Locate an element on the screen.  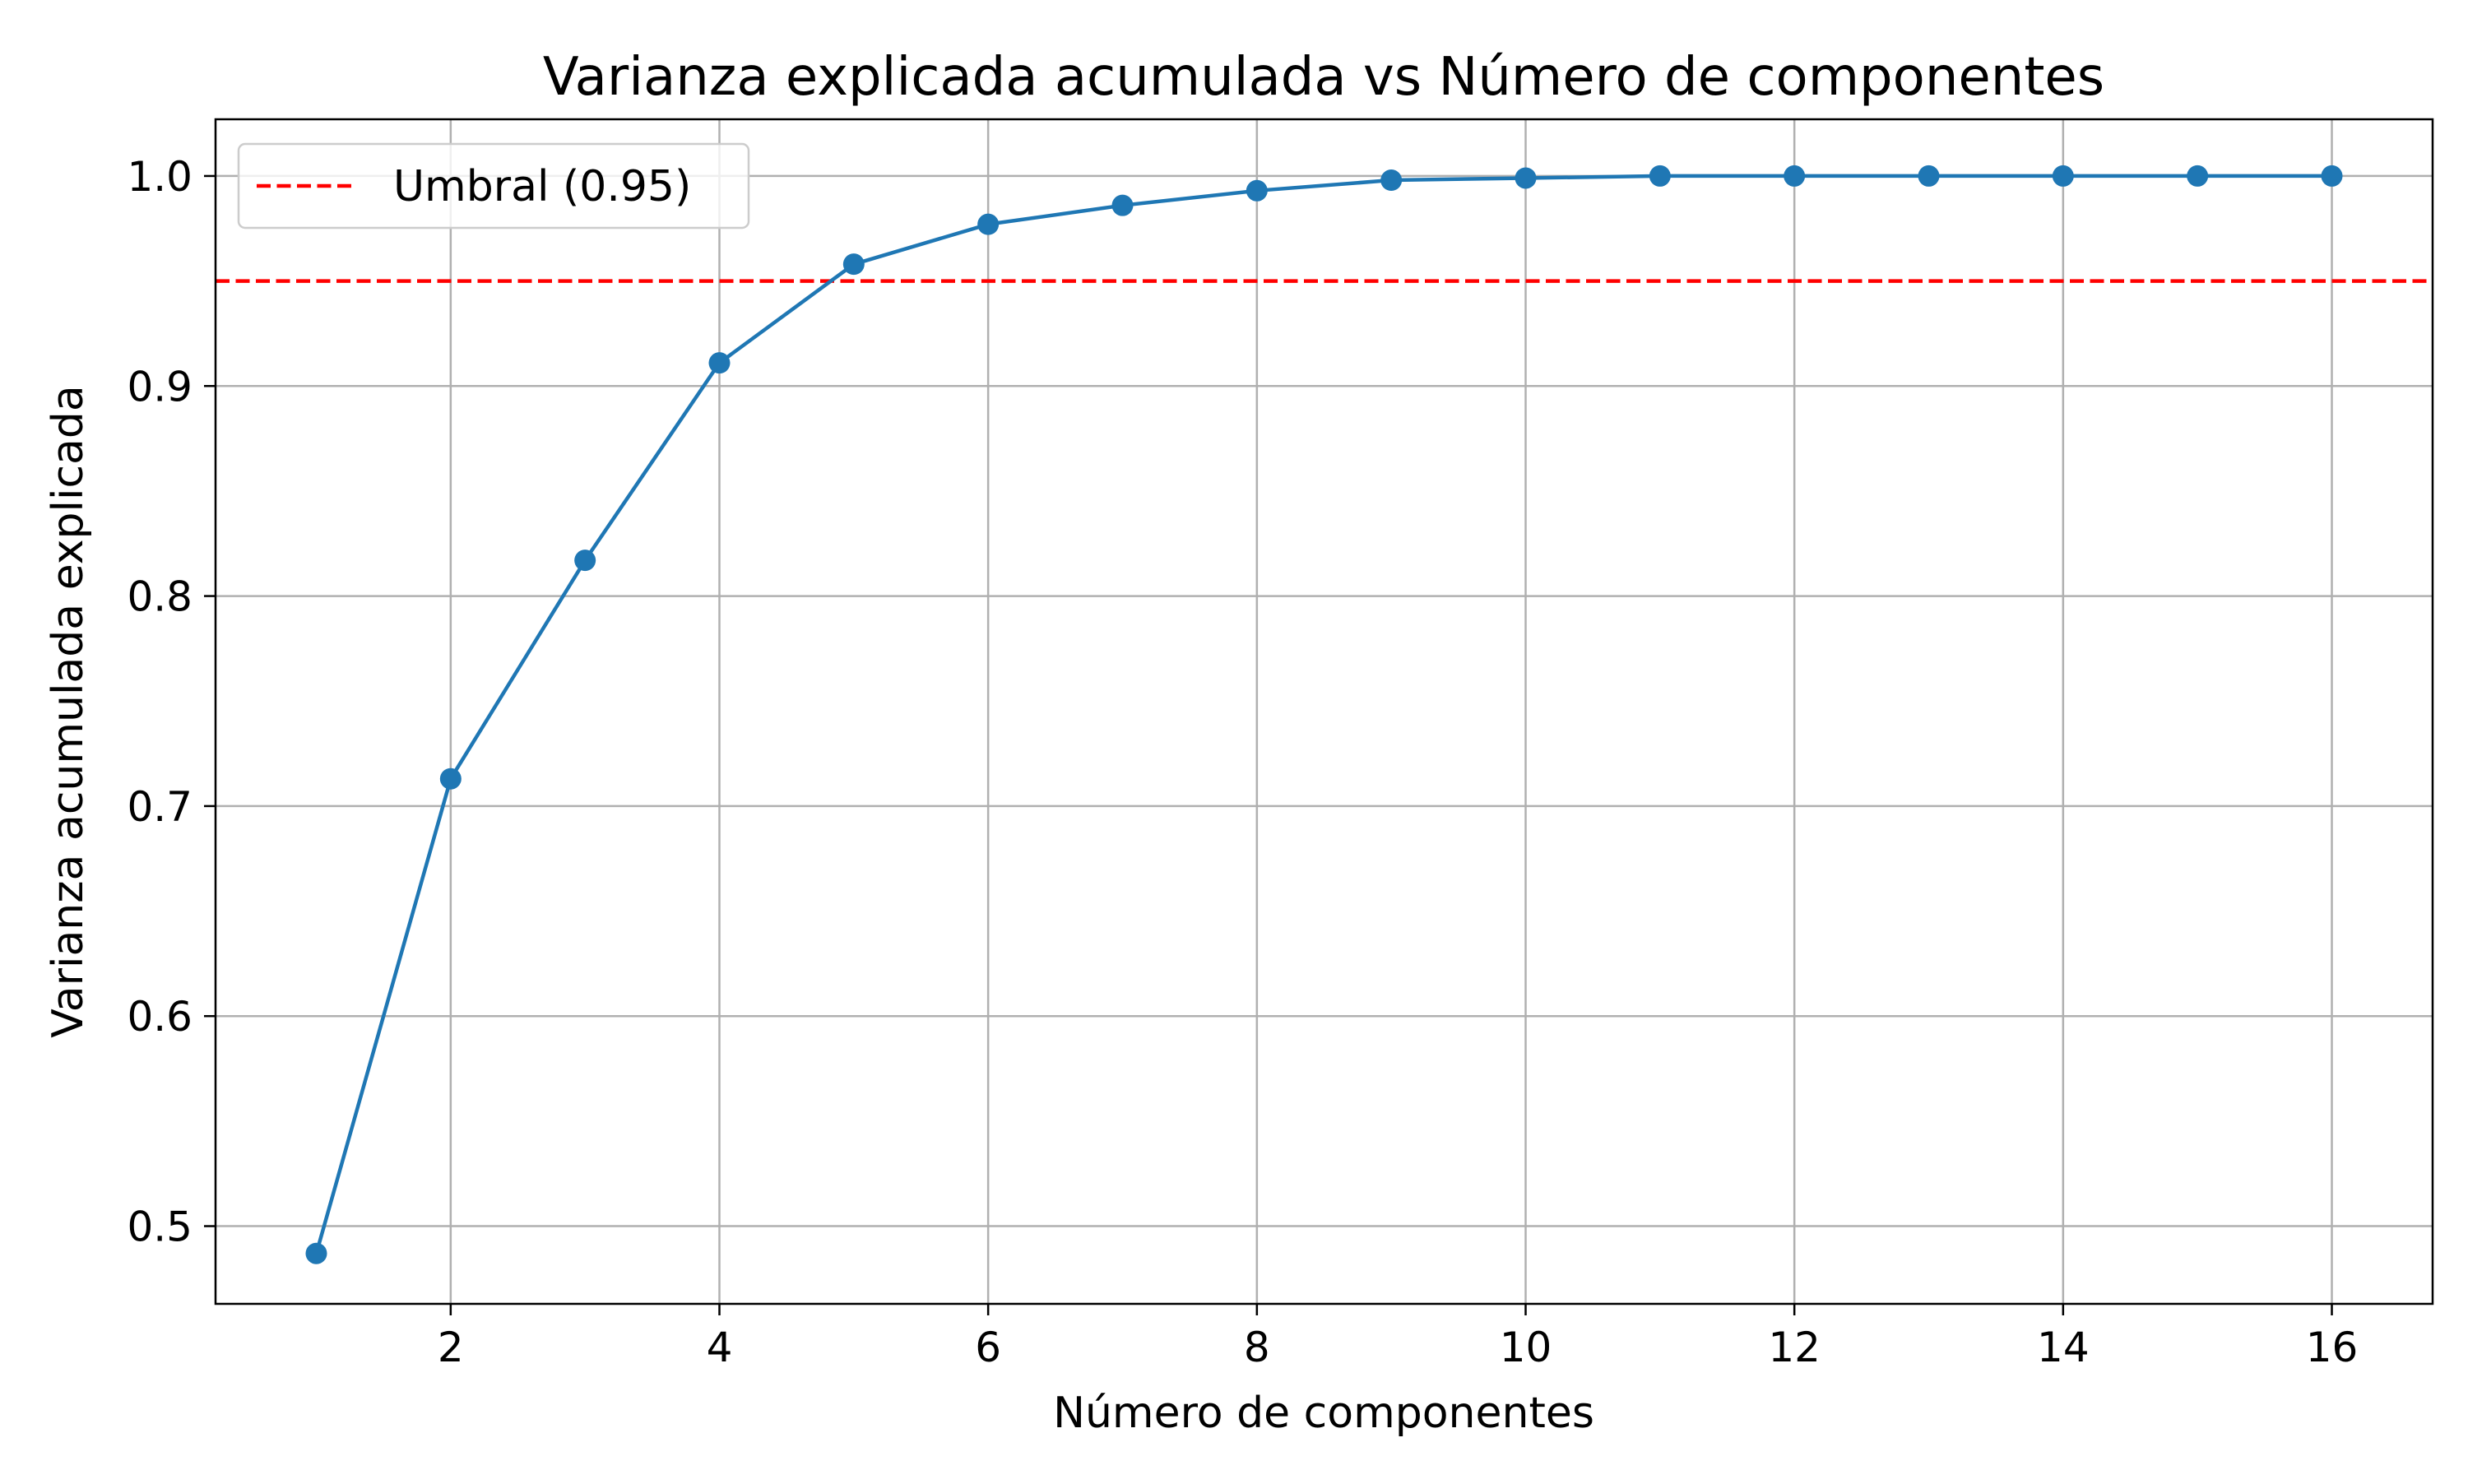
y-tick-label: 0.7 is located at coordinates (160, 807).